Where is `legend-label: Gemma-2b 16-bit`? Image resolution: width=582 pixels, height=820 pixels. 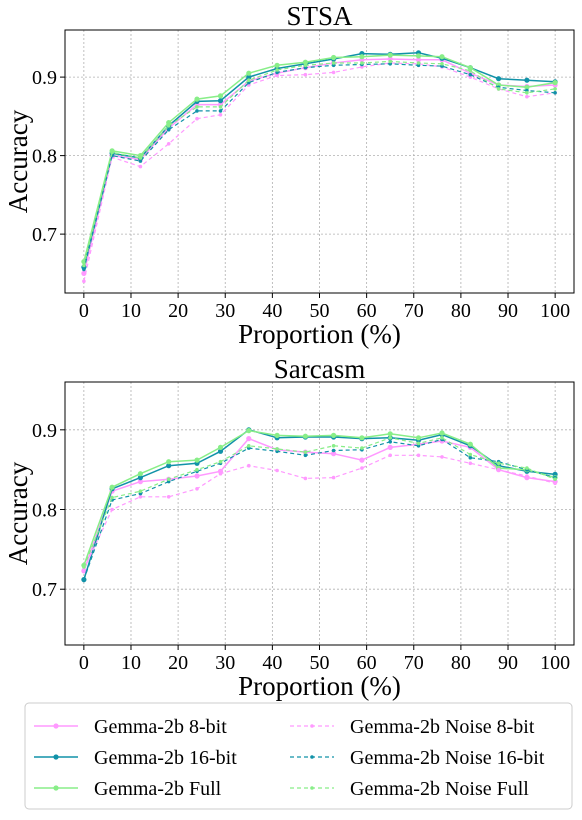
legend-label: Gemma-2b 16-bit is located at coordinates (165, 758).